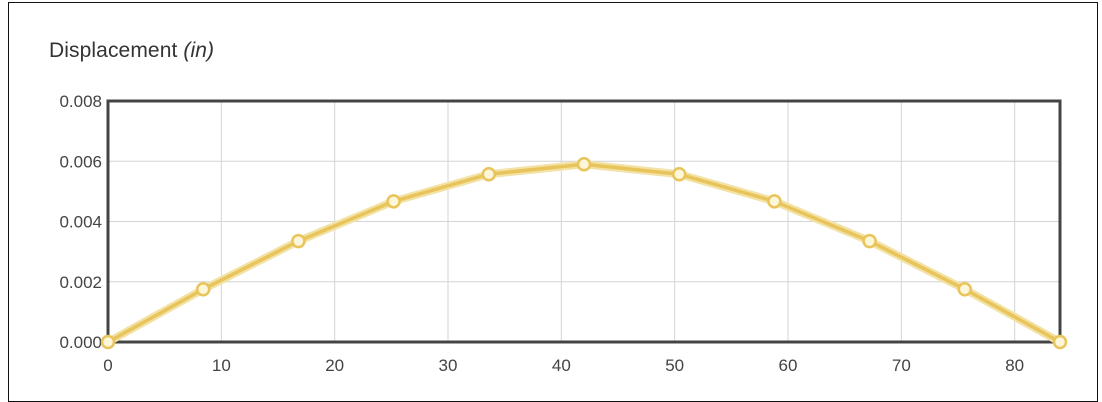 The image size is (1102, 402). What do you see at coordinates (80, 342) in the screenshot?
I see `y-tick-label: 0.000` at bounding box center [80, 342].